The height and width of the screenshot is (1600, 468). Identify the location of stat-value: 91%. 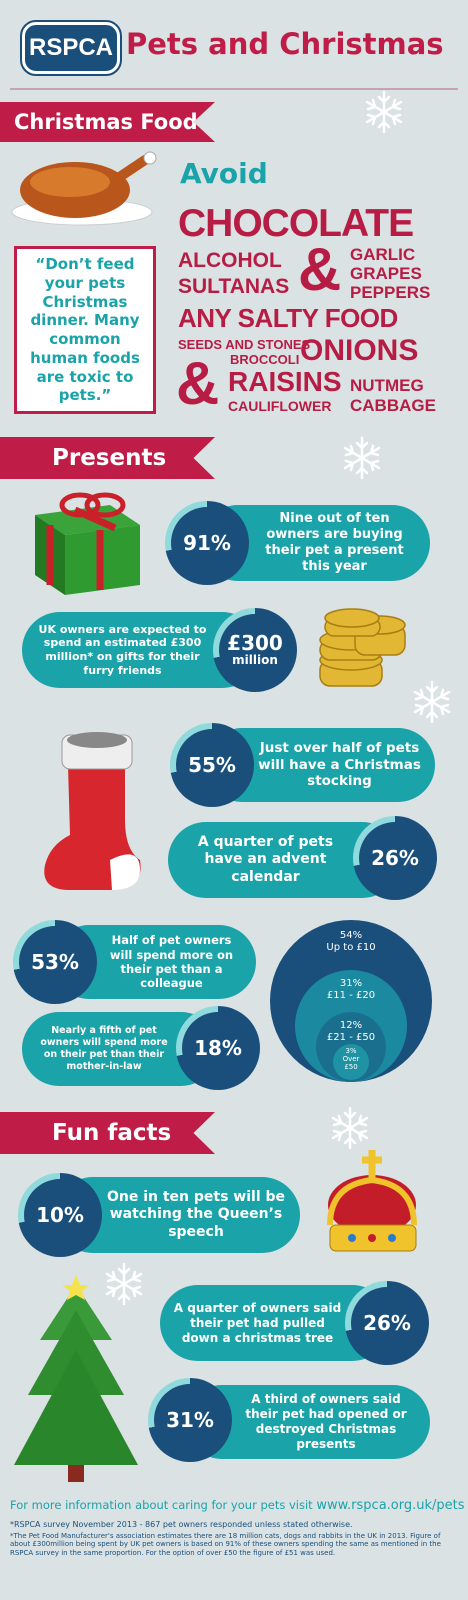
(207, 542).